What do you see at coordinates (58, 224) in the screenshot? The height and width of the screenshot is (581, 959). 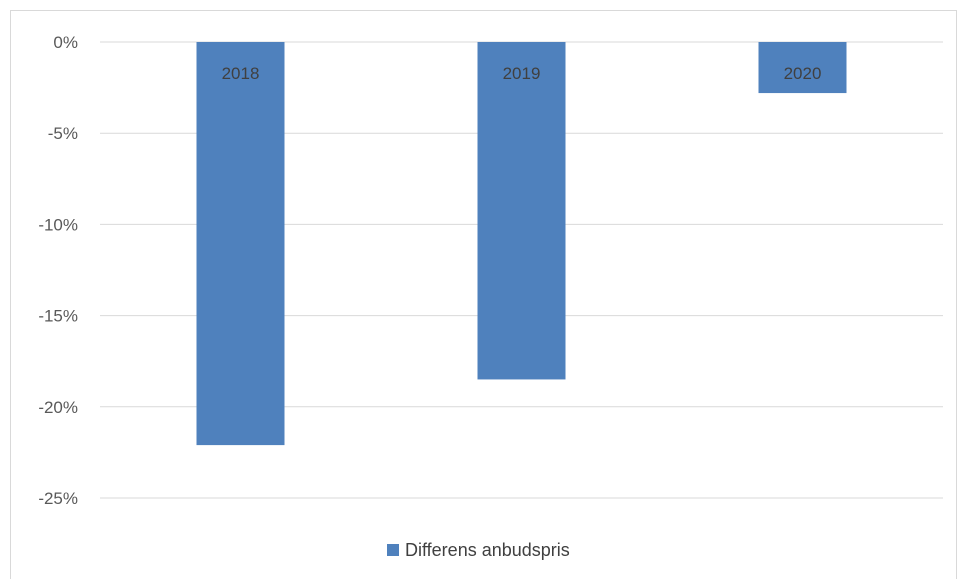 I see `y-tick-label: -10%` at bounding box center [58, 224].